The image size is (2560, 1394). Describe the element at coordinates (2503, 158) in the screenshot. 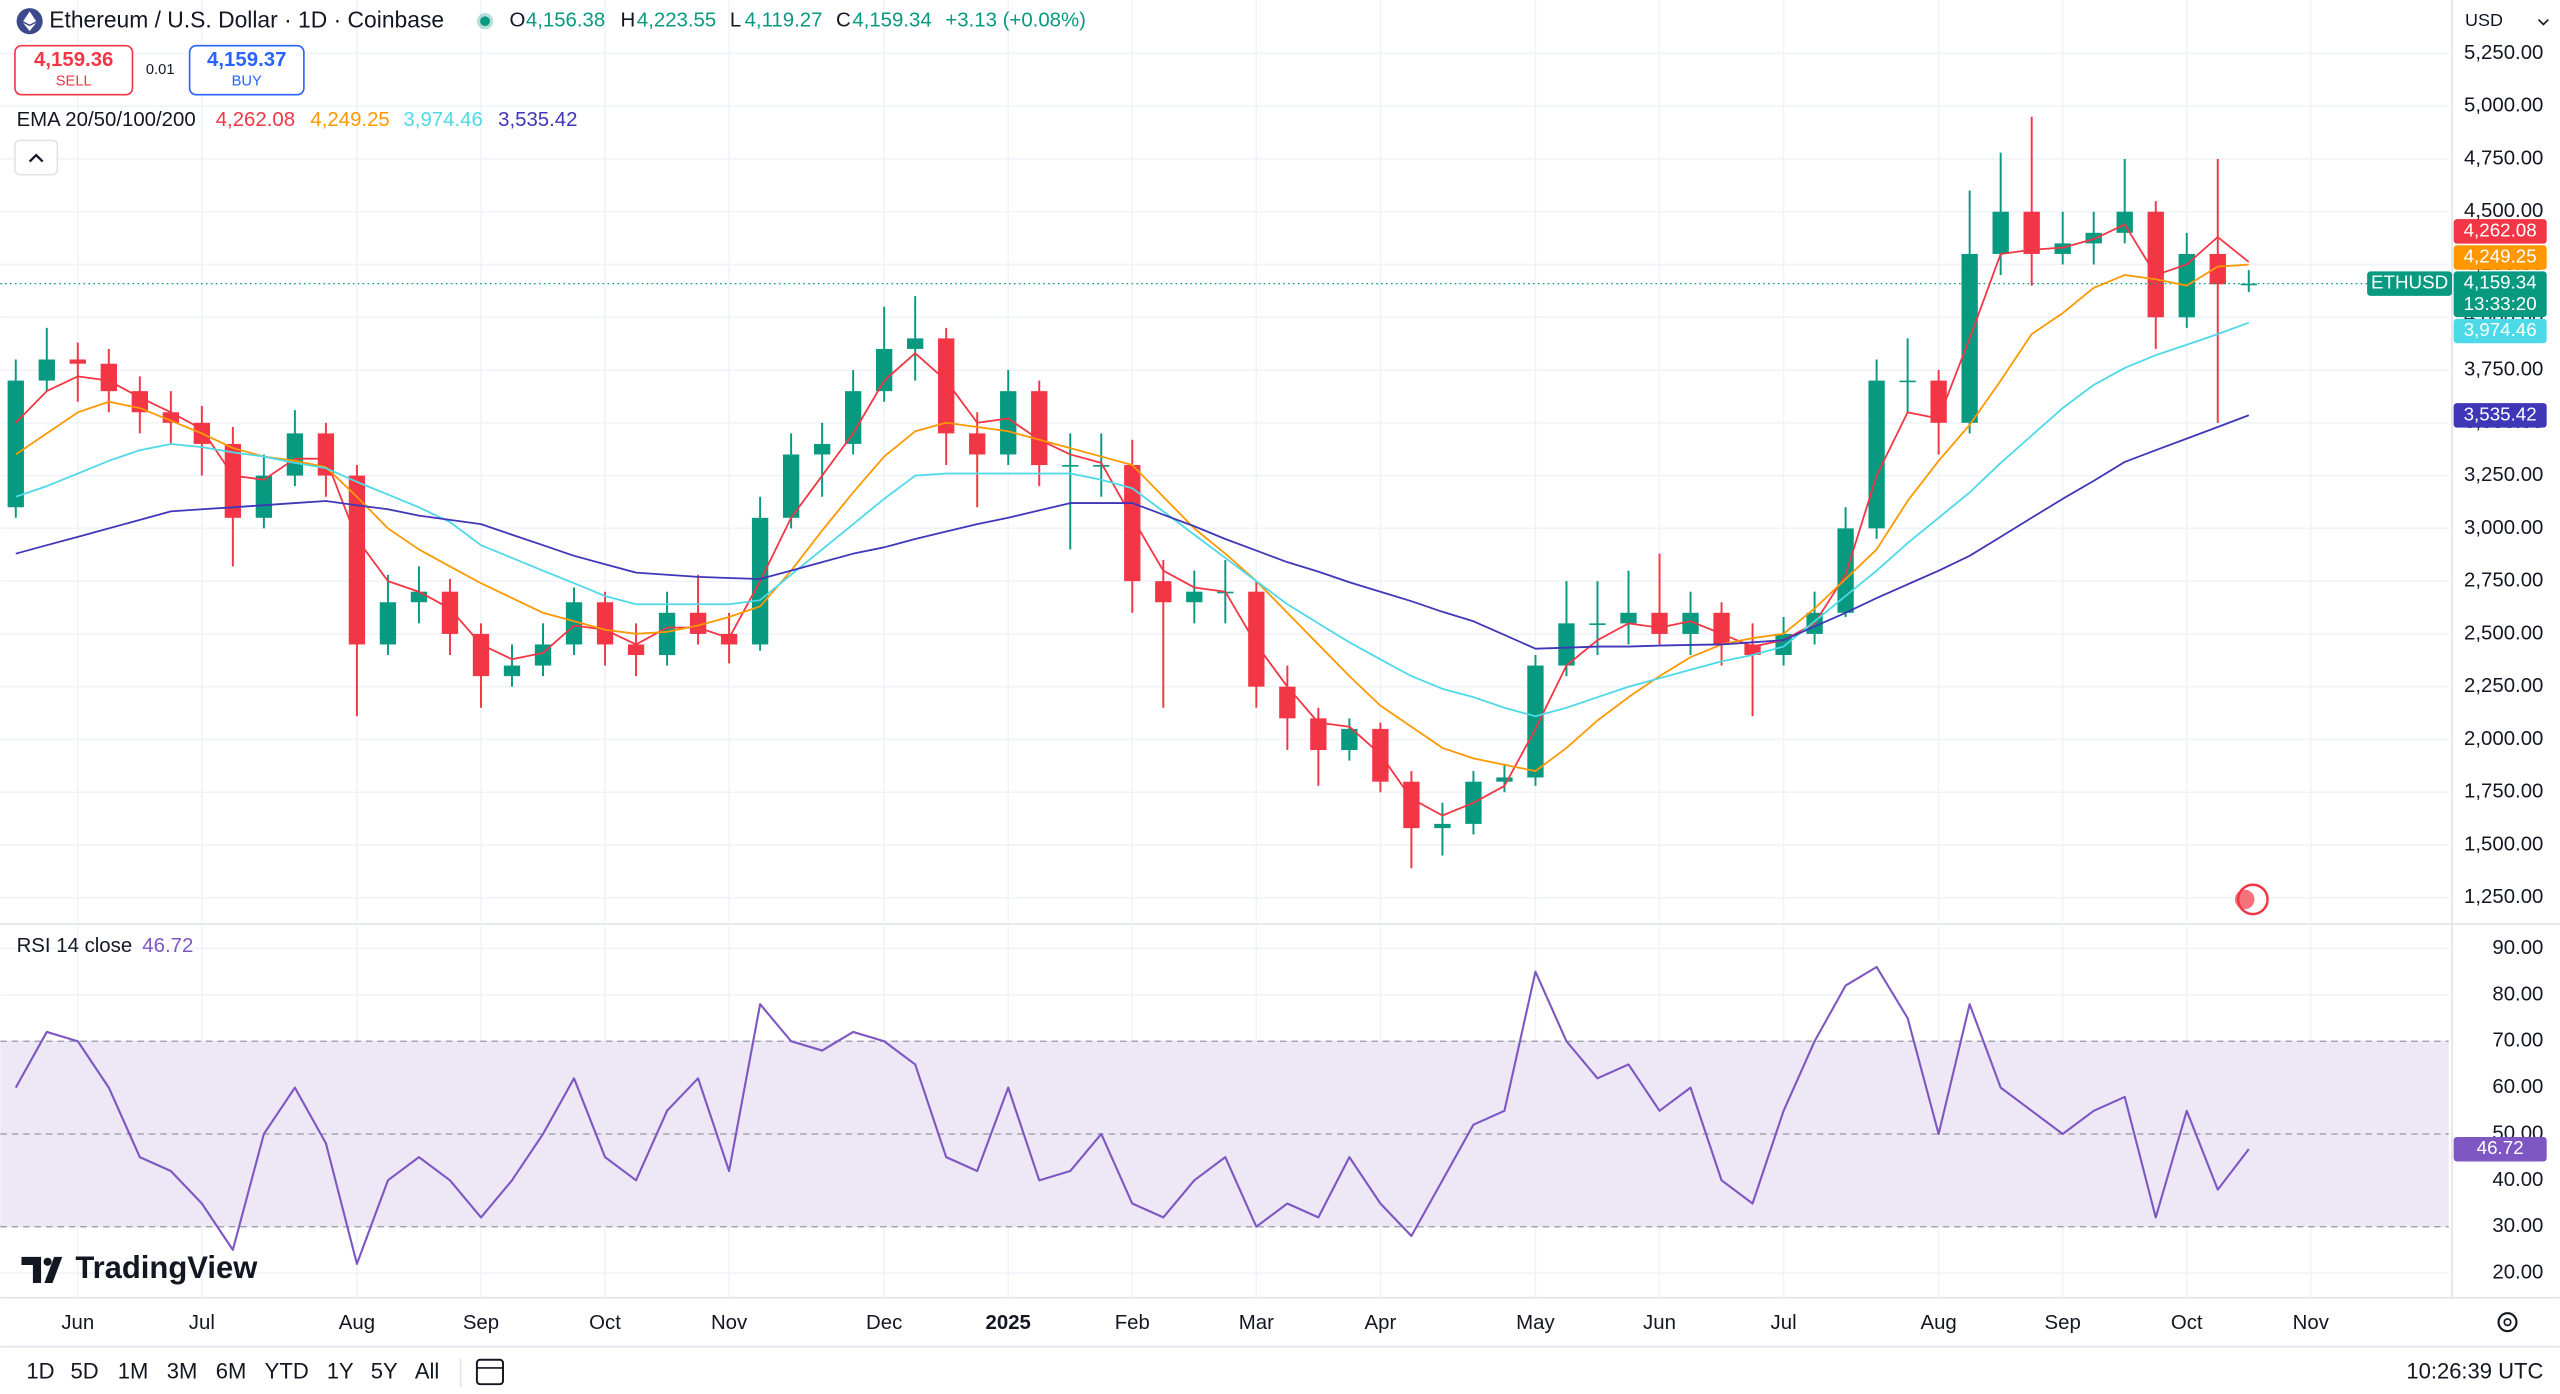

I see `y-tick-label: 4,750.00` at that location.